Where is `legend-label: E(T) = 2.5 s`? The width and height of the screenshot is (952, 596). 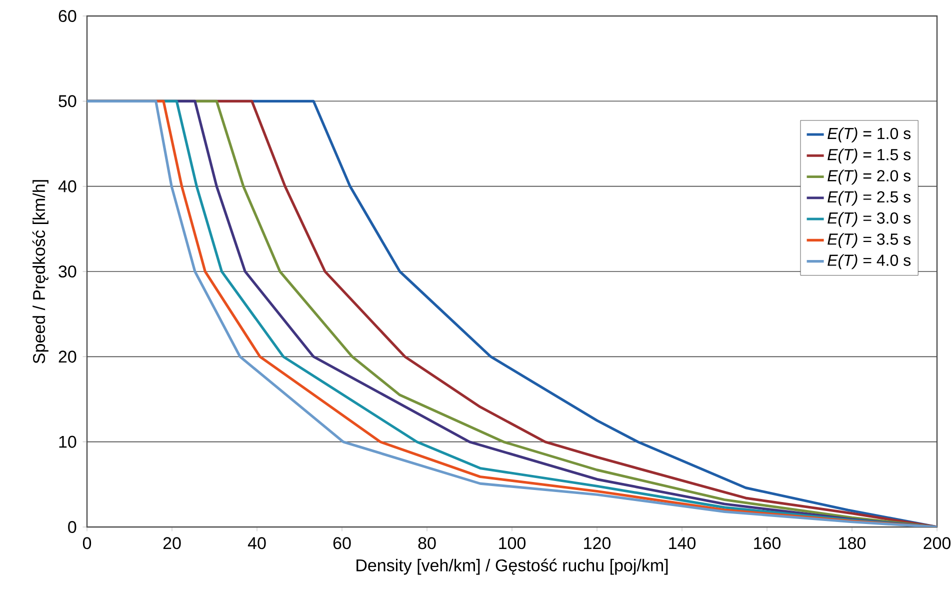
legend-label: E(T) = 2.5 s is located at coordinates (869, 198).